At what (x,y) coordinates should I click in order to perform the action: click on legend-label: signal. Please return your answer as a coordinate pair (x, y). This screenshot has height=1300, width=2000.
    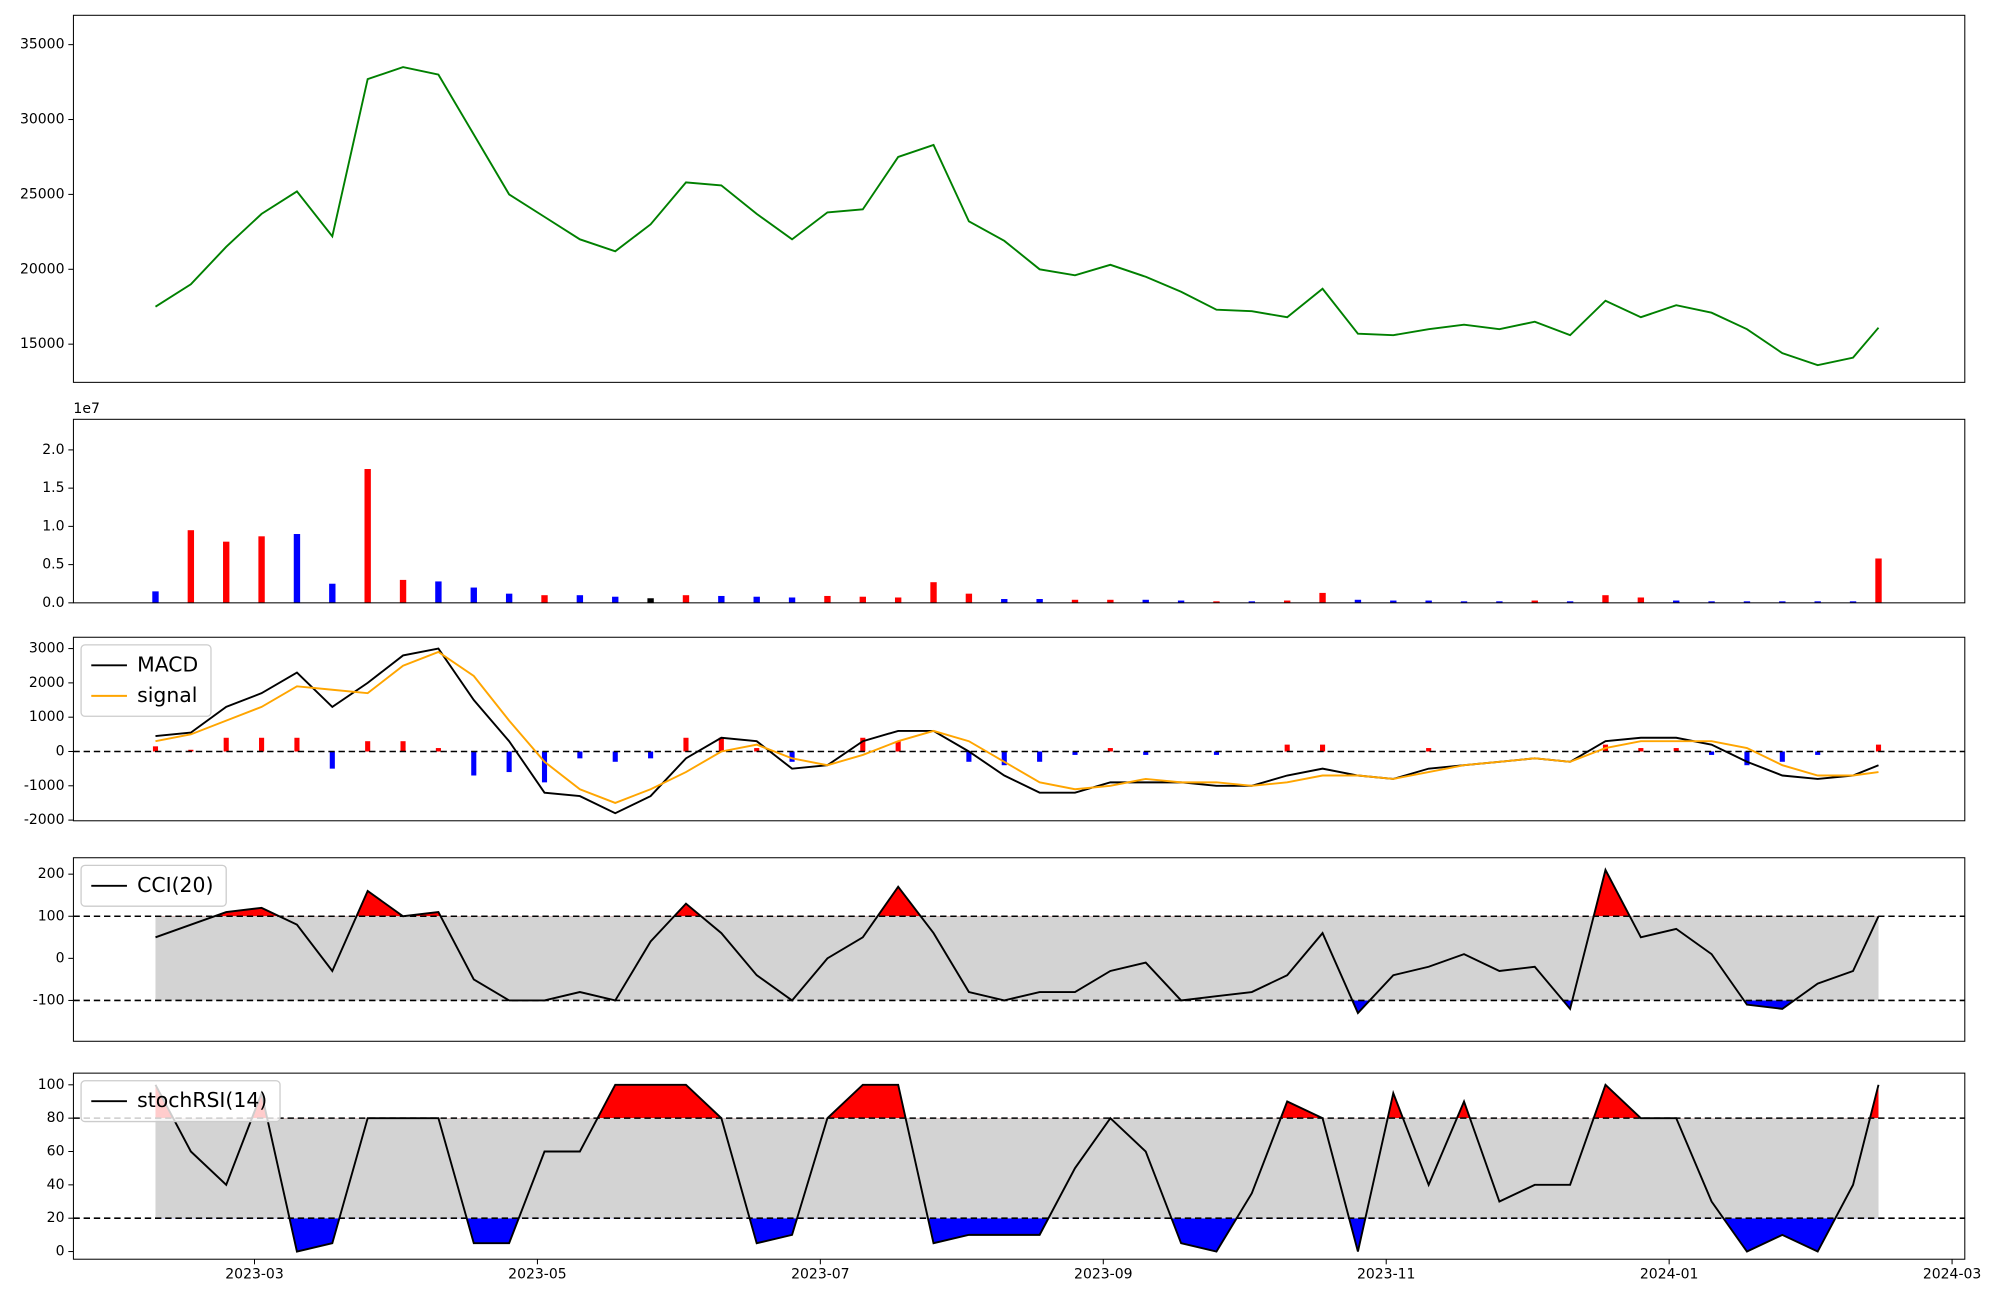
    Looking at the image, I should click on (167, 695).